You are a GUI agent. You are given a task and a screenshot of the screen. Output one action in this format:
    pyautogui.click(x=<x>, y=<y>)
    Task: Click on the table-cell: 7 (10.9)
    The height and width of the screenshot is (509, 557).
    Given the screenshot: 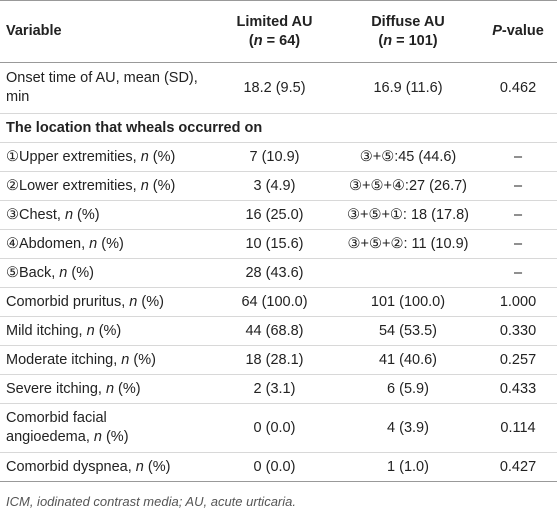 What is the action you would take?
    pyautogui.click(x=274, y=157)
    